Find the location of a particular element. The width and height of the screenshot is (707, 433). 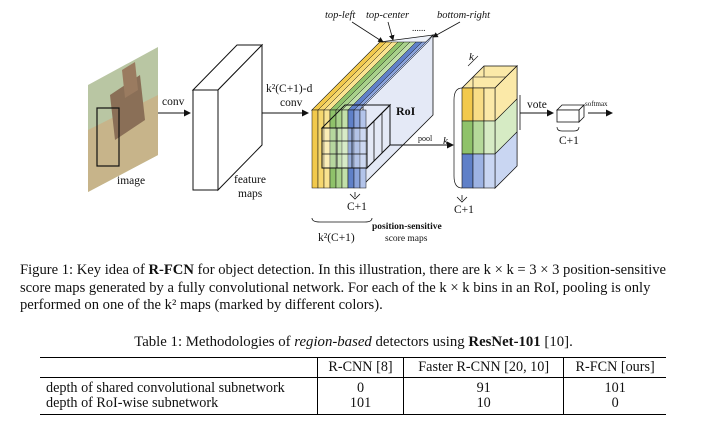

table-caption-middle: detectors using is located at coordinates (420, 342).